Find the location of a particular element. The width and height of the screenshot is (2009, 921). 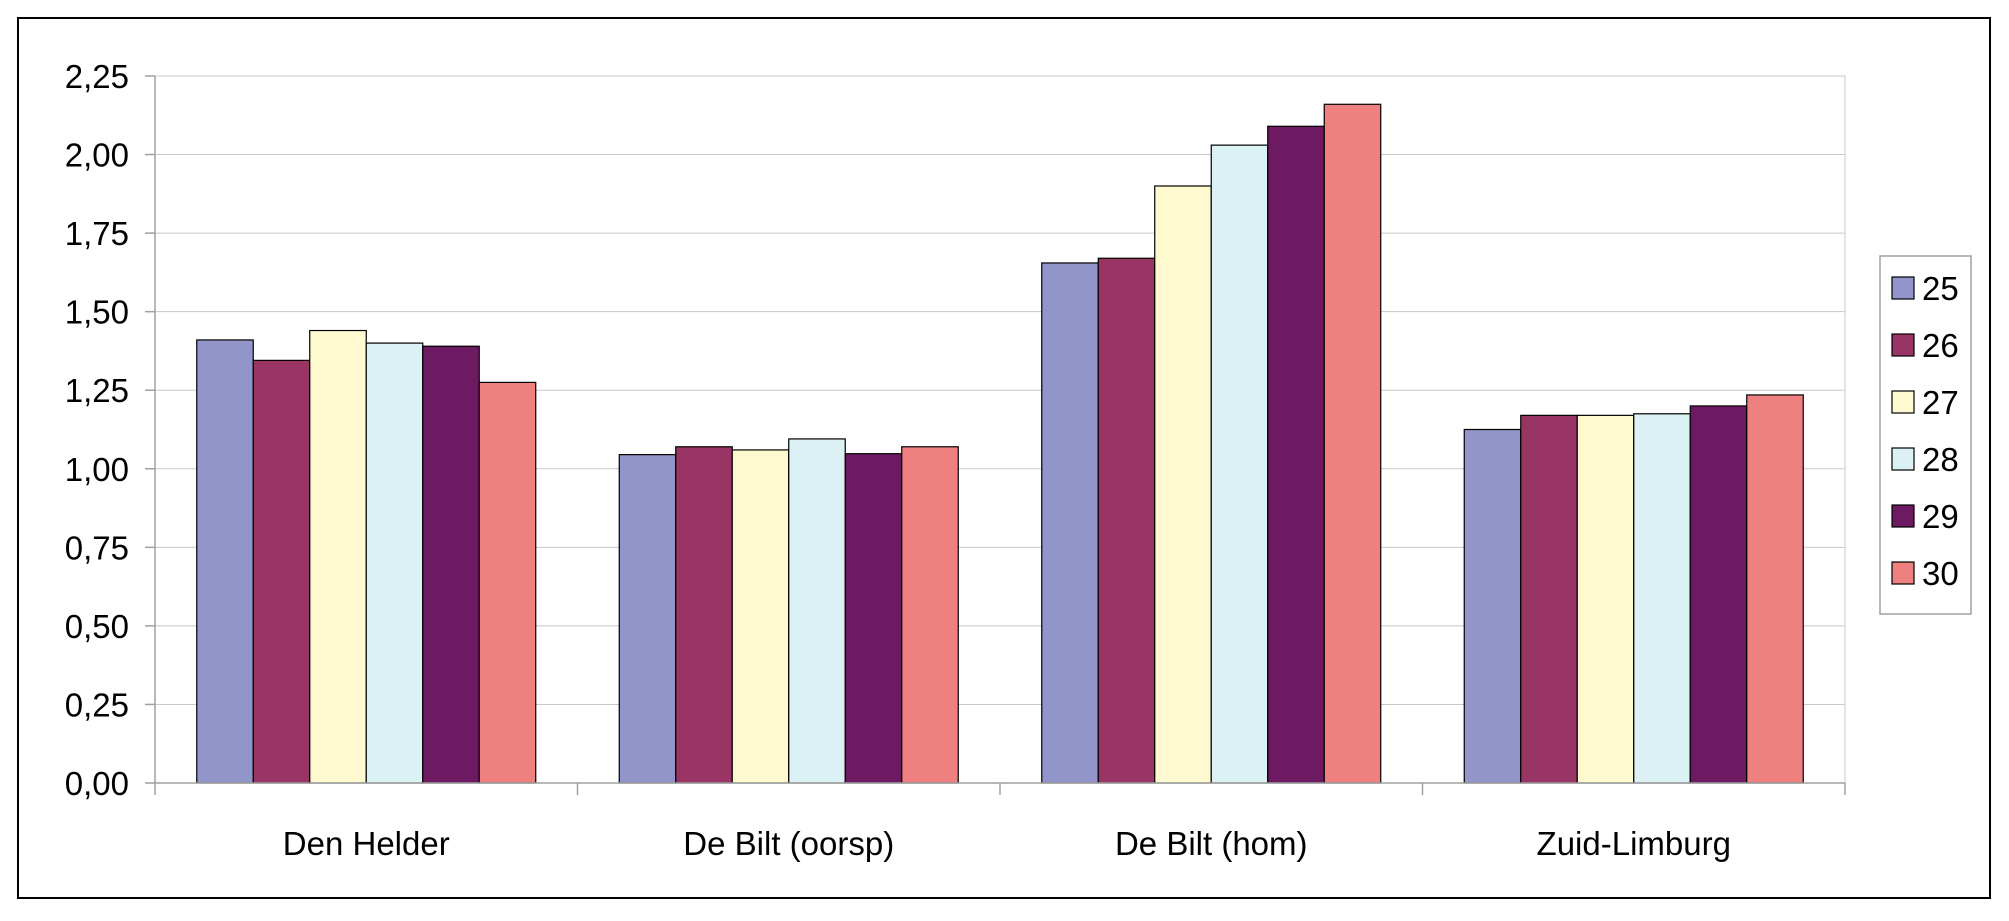

y-tick-label: 2,25 is located at coordinates (97, 76).